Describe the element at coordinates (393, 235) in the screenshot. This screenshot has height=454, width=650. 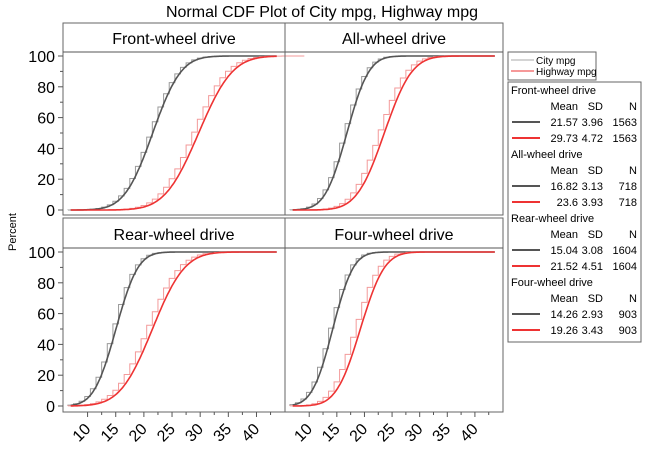
I see `panel-title: Four-wheel drive` at that location.